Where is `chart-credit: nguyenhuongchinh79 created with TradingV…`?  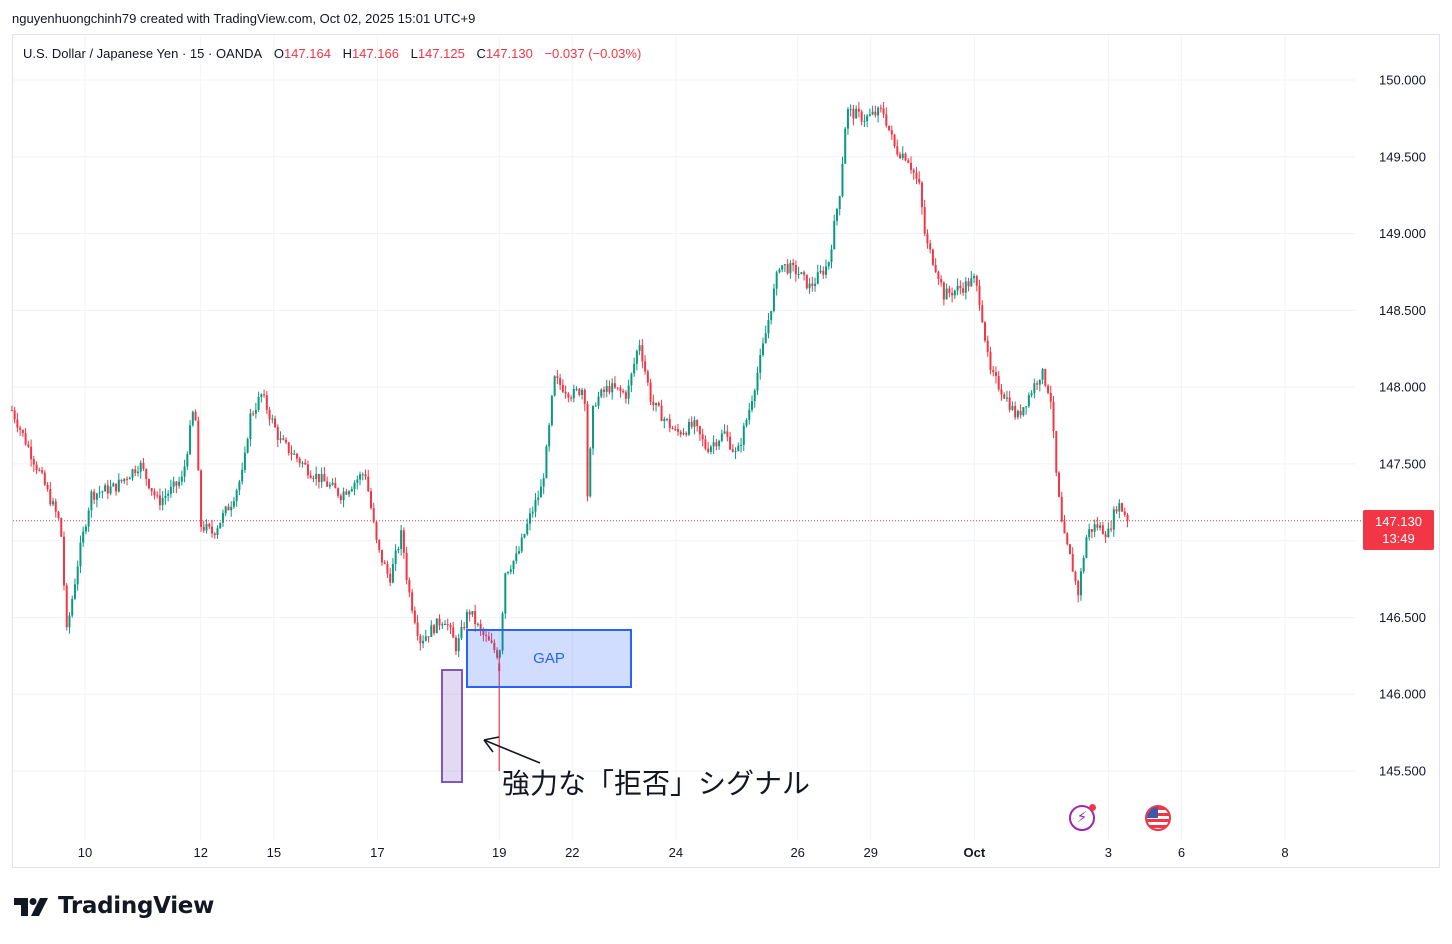 chart-credit: nguyenhuongchinh79 created with TradingV… is located at coordinates (244, 18).